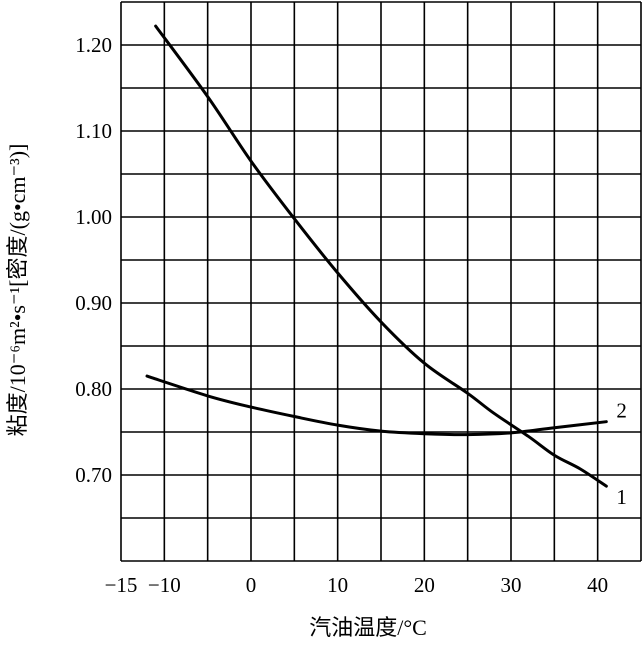 Image resolution: width=642 pixels, height=647 pixels. Describe the element at coordinates (251, 585) in the screenshot. I see `x-tick-label: 0` at that location.